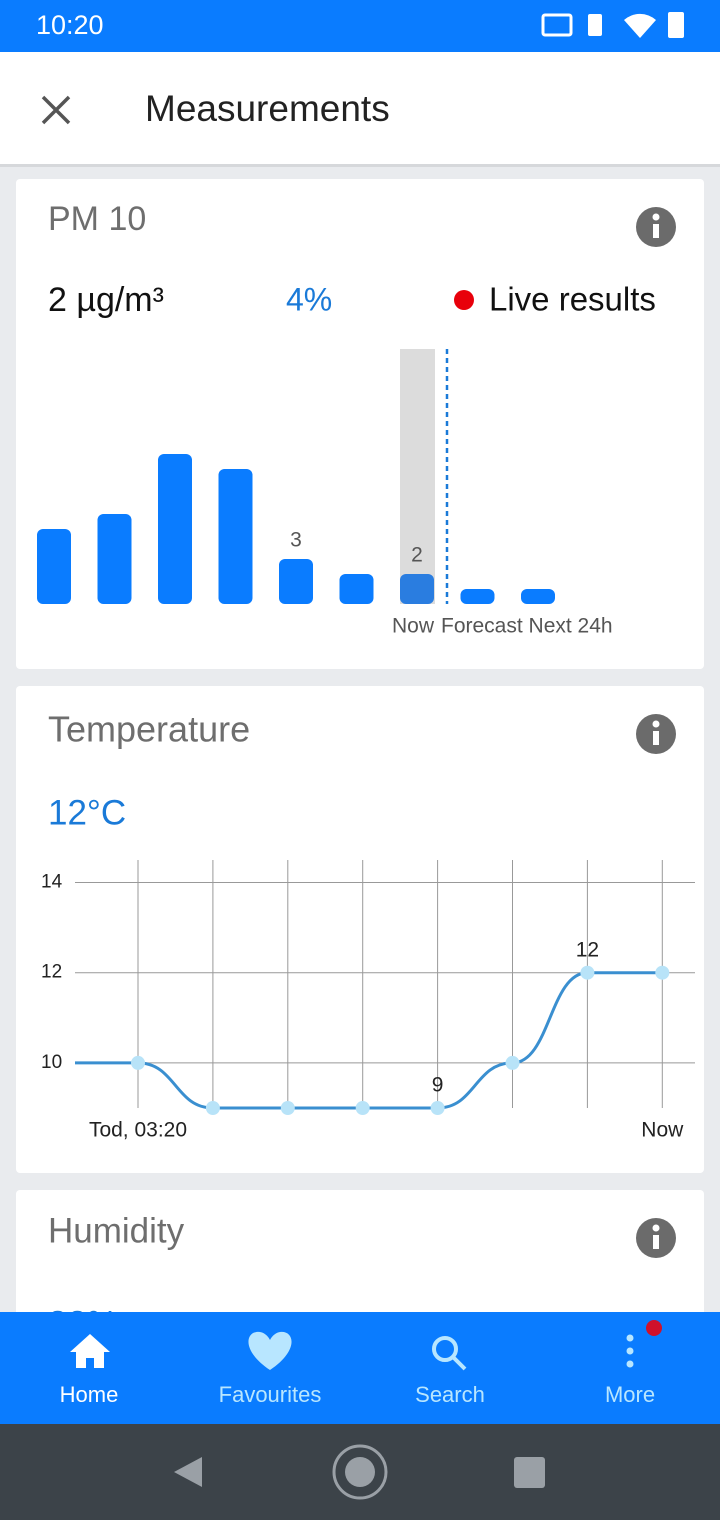 The height and width of the screenshot is (1520, 720). Describe the element at coordinates (654, 1328) in the screenshot. I see `notification-badge` at that location.